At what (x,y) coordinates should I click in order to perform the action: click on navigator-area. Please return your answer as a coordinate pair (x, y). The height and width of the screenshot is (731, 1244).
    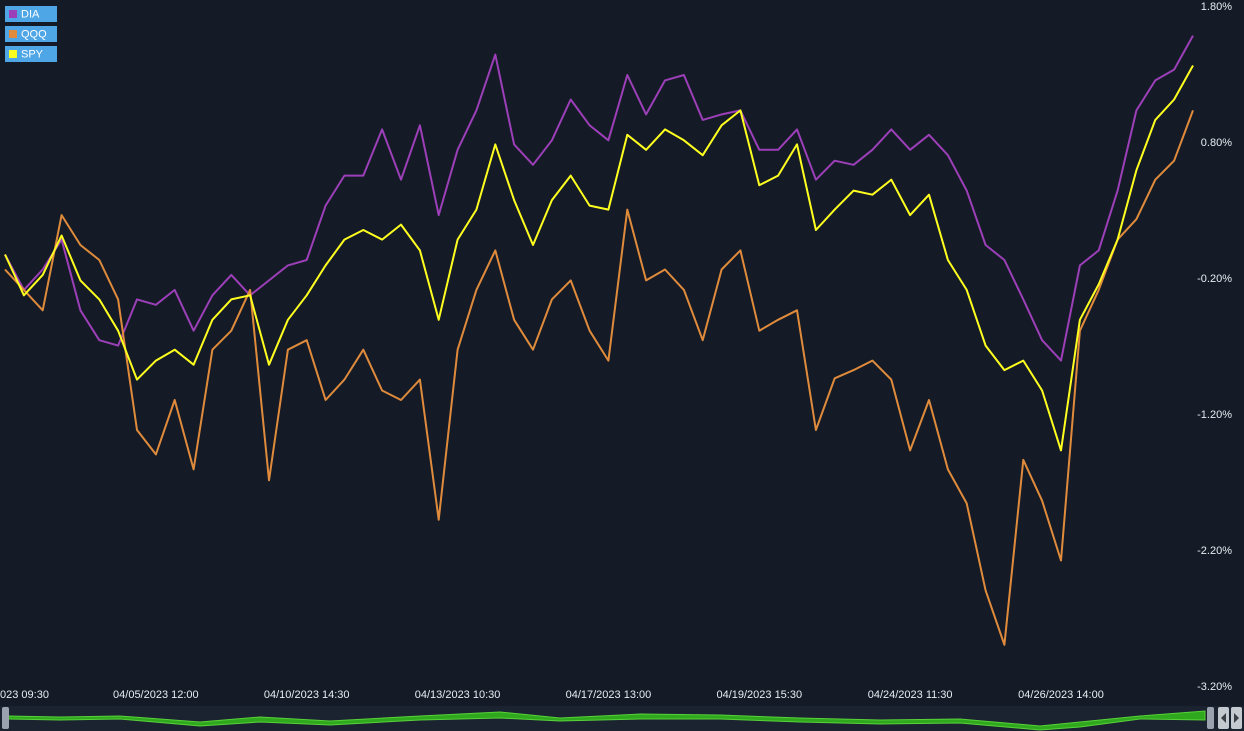
    Looking at the image, I should click on (606, 720).